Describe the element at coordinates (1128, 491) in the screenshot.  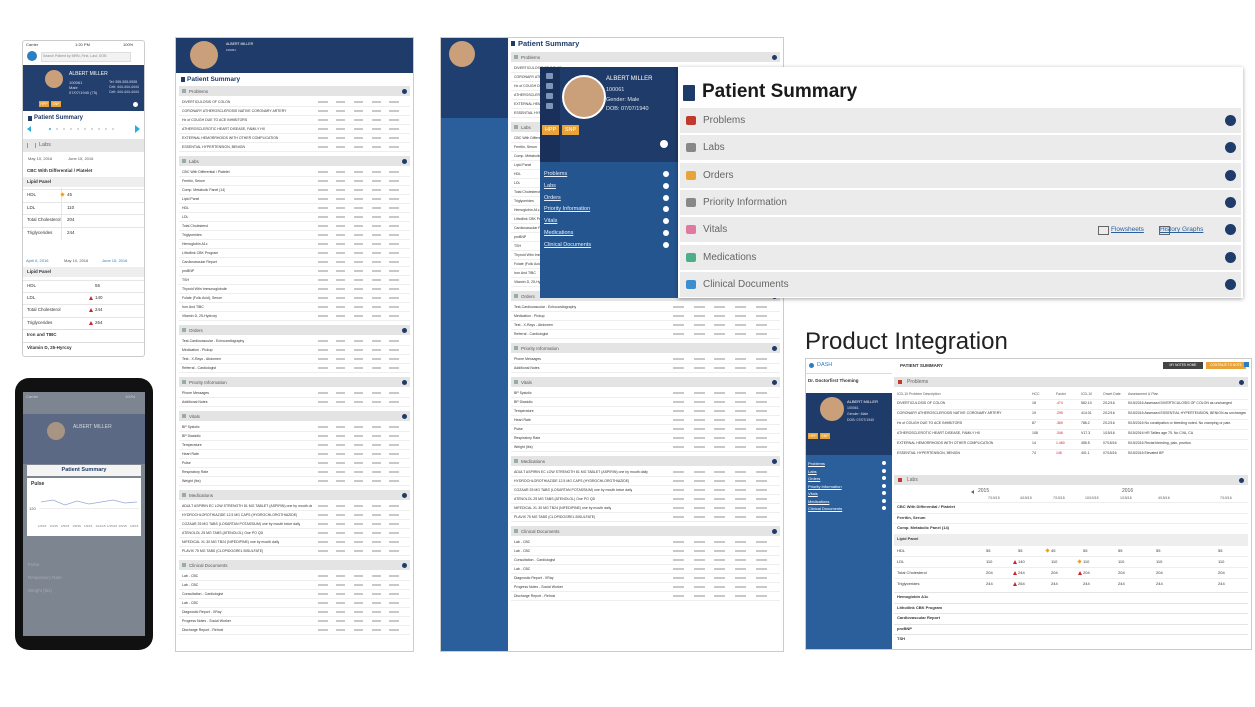
I see `year-label: 2016` at that location.